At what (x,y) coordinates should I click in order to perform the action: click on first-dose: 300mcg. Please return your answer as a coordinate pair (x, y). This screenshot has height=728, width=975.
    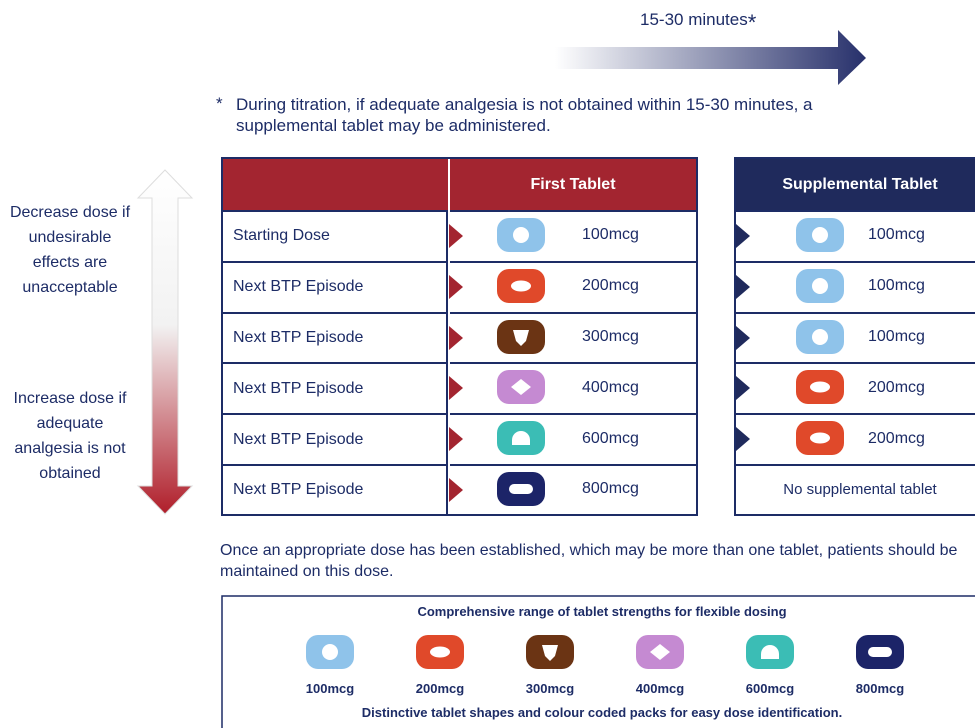
    Looking at the image, I should click on (610, 336).